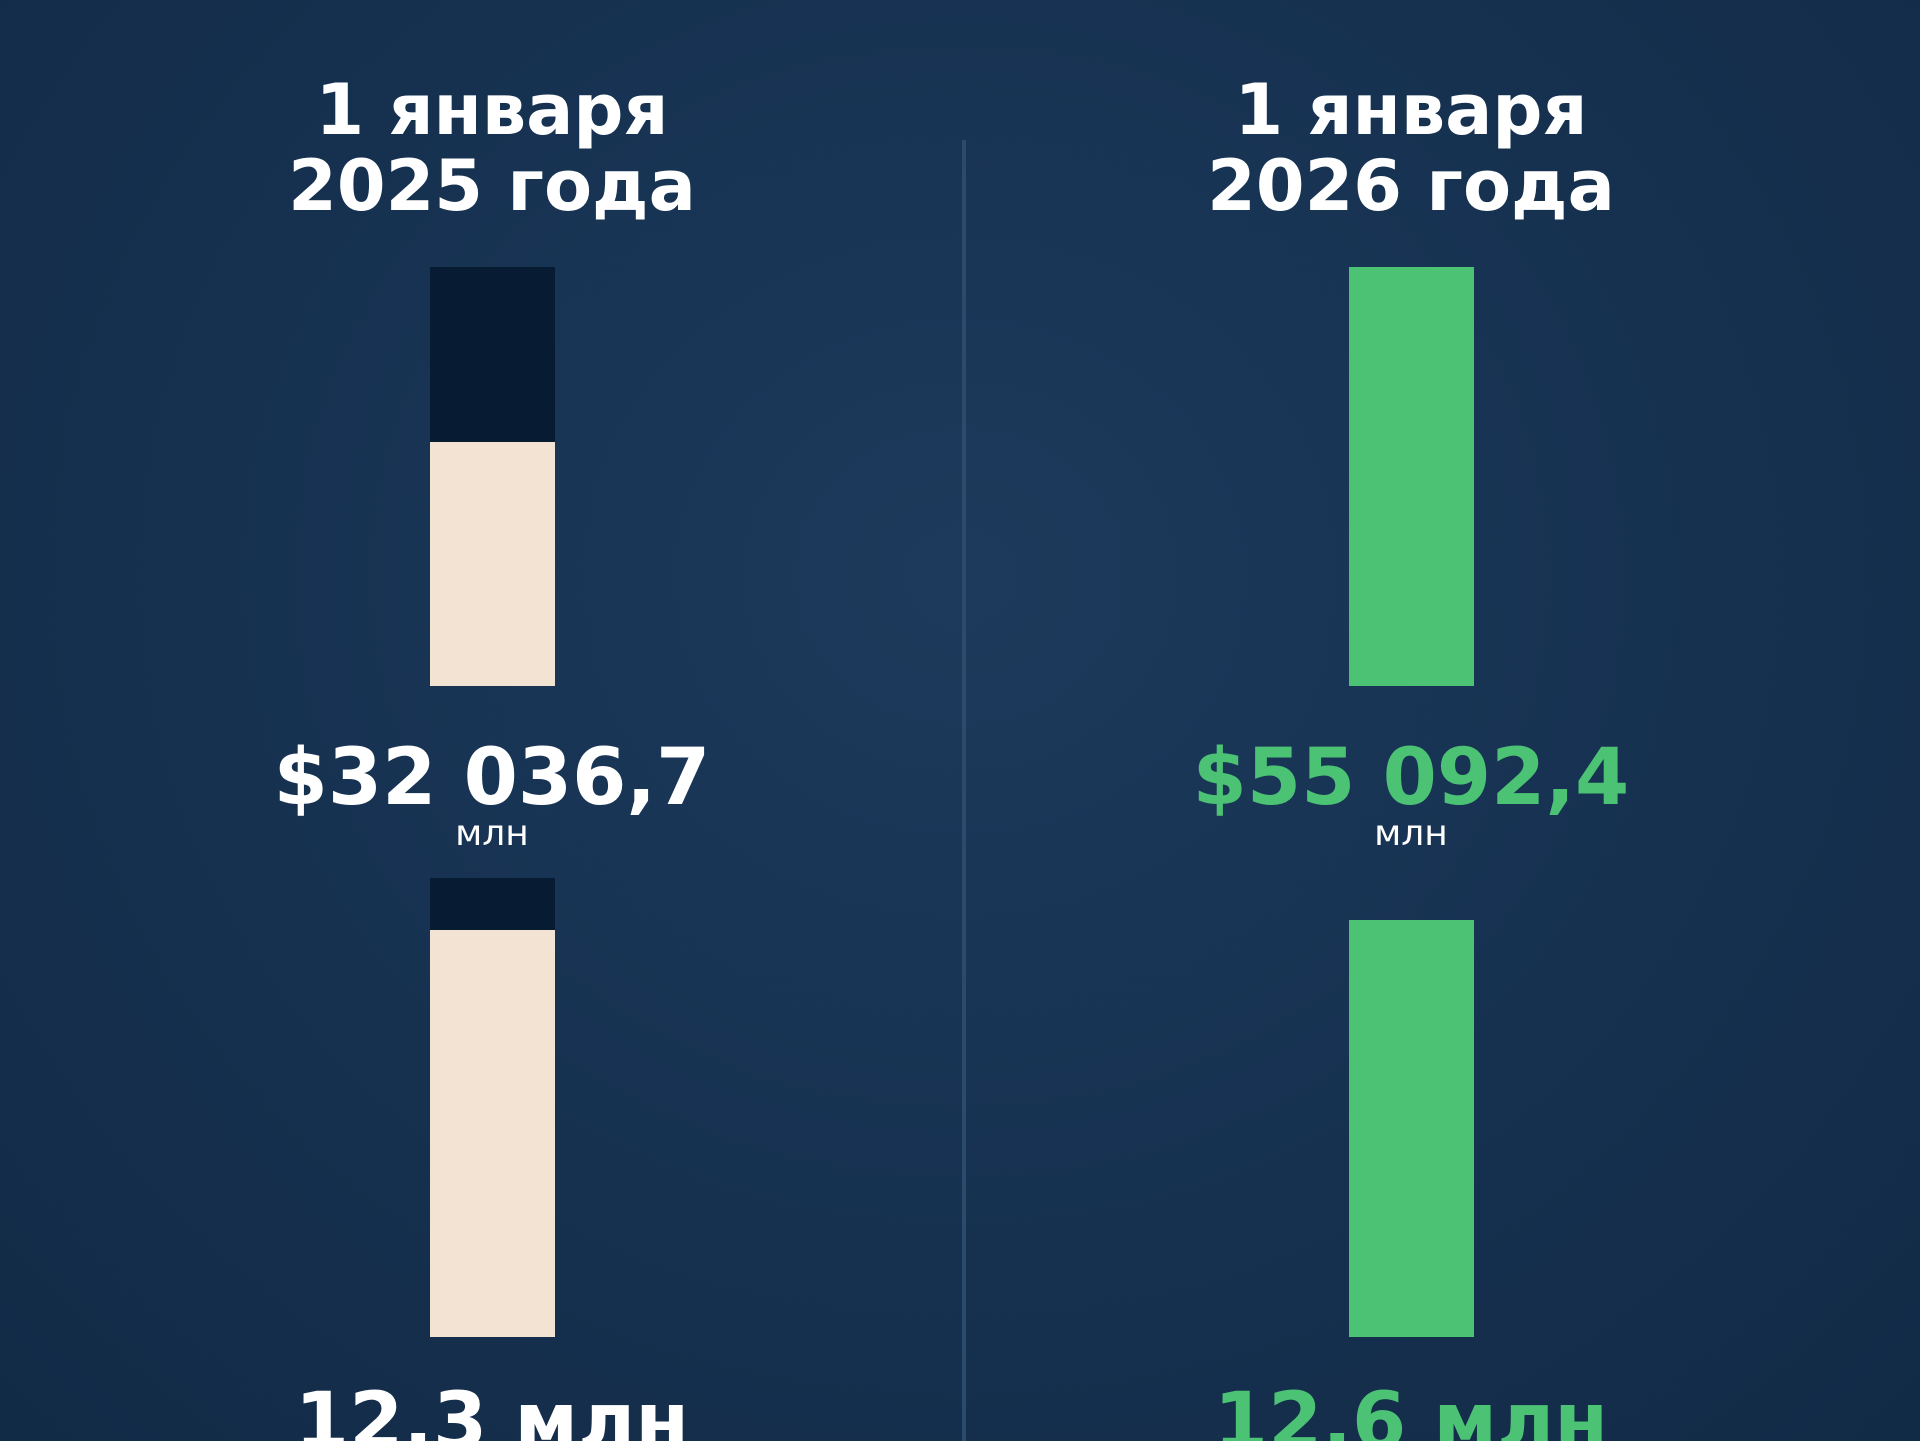 The height and width of the screenshot is (1441, 1920). What do you see at coordinates (964, 790) in the screenshot?
I see `divider` at bounding box center [964, 790].